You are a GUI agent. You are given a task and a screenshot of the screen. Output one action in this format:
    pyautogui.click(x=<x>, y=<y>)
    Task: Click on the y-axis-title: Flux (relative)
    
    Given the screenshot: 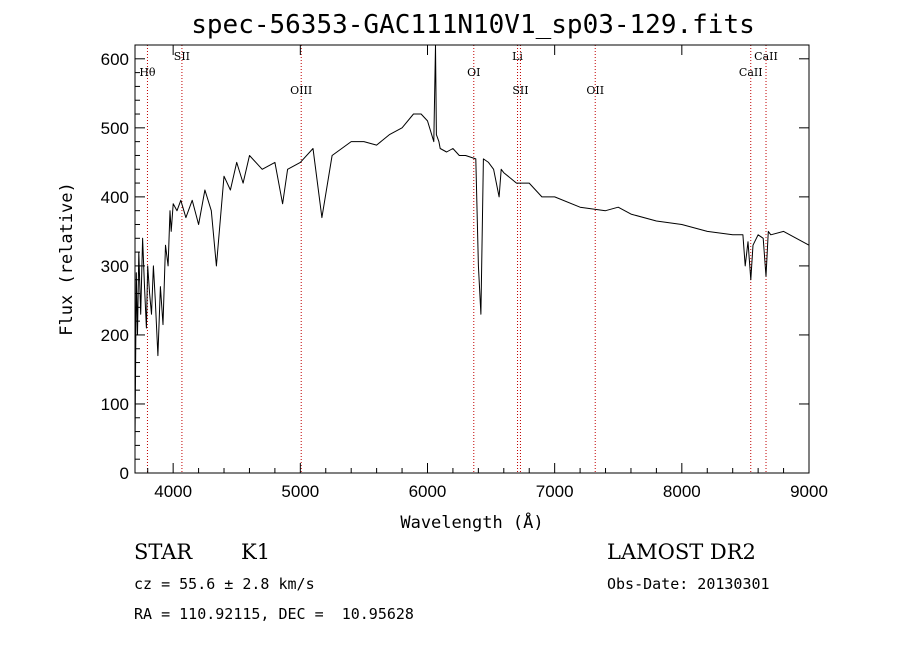 What is the action you would take?
    pyautogui.click(x=67, y=259)
    